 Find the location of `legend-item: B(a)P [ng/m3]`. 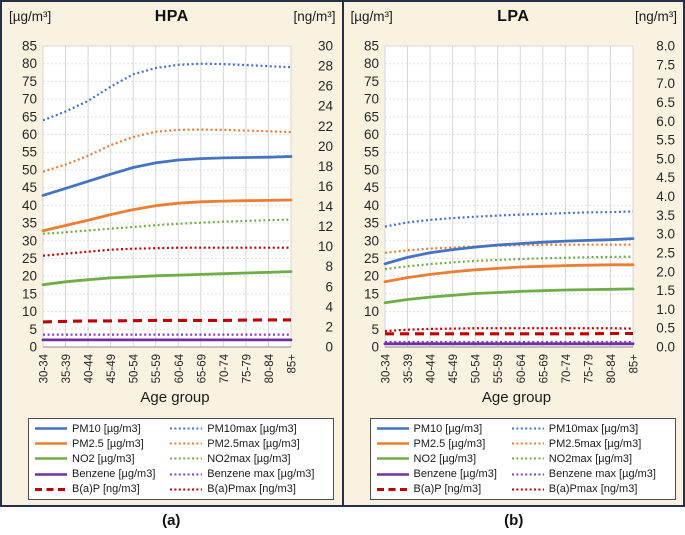

legend-item: B(a)P [ng/m3] is located at coordinates (101, 489).